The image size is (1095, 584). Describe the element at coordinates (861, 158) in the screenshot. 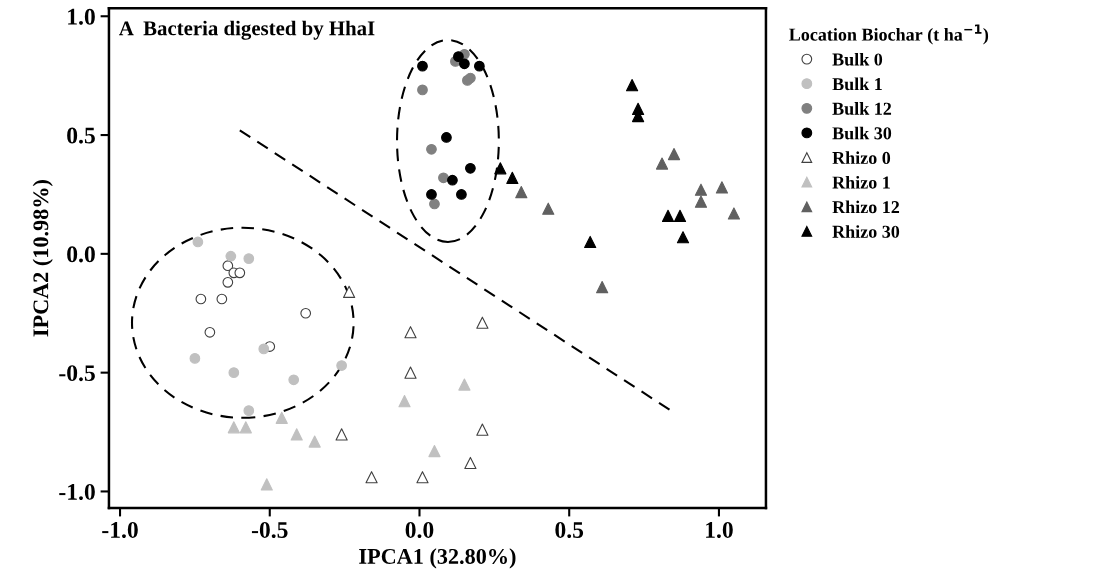

I see `legend-label: Rhizo 0` at that location.